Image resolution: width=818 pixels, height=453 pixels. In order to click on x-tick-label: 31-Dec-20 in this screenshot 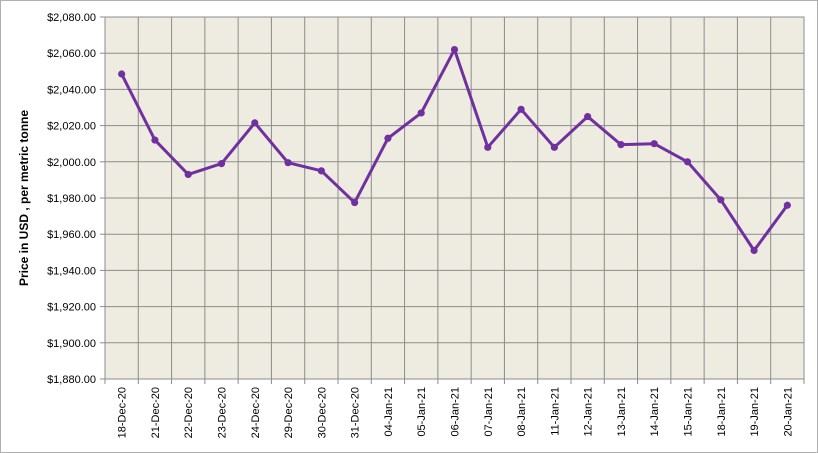, I will do `click(356, 412)`.